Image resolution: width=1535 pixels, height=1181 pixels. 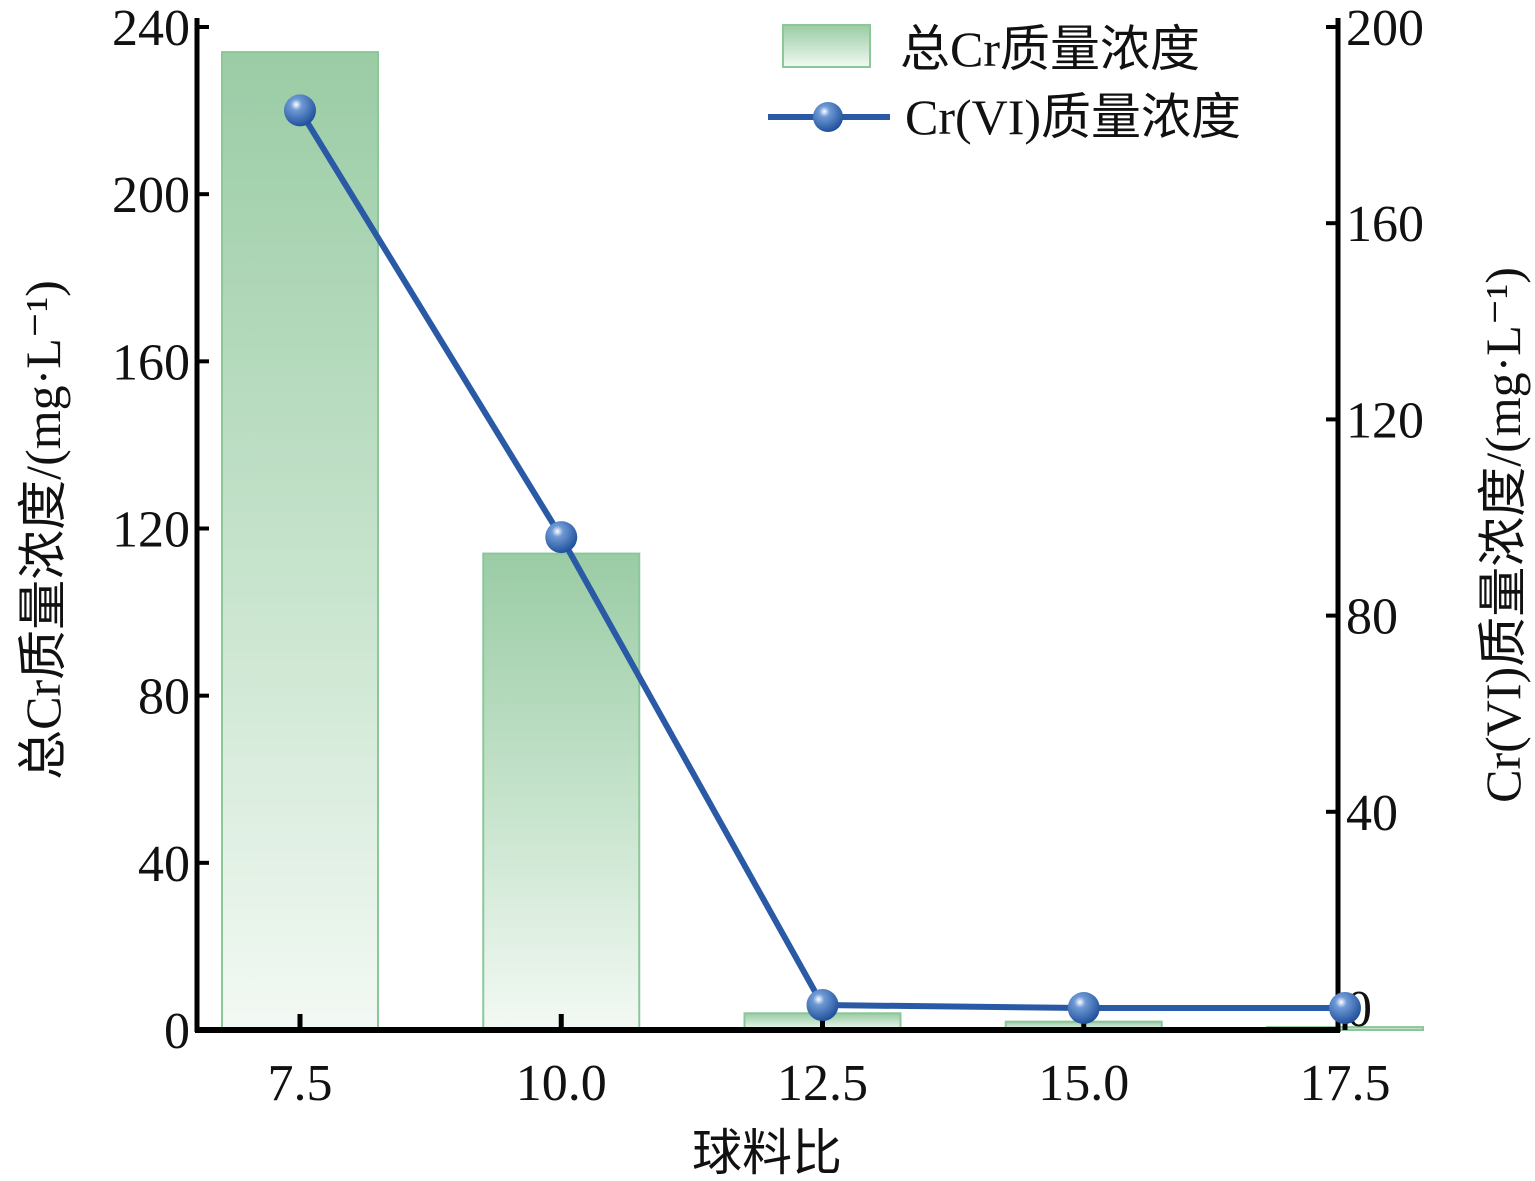 I want to click on left-y-tick-label-80: 80, so click(x=164, y=697).